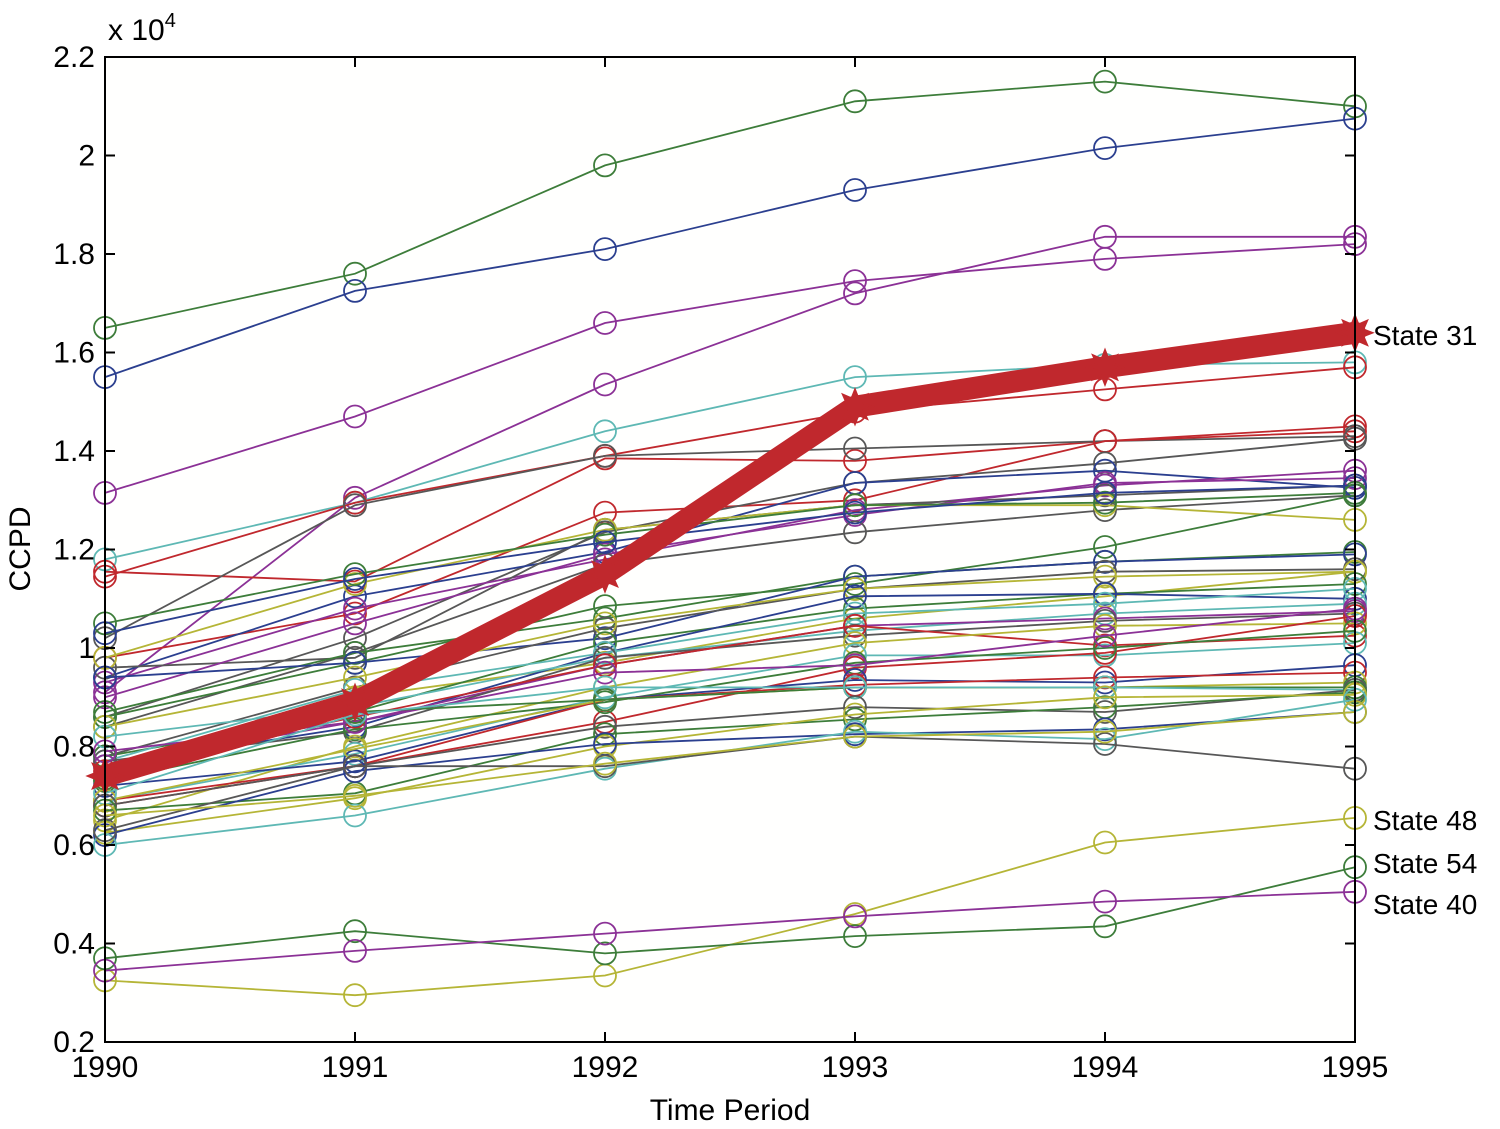 Image resolution: width=1500 pixels, height=1129 pixels. Describe the element at coordinates (74, 747) in the screenshot. I see `y-tick-label: 0.8` at that location.